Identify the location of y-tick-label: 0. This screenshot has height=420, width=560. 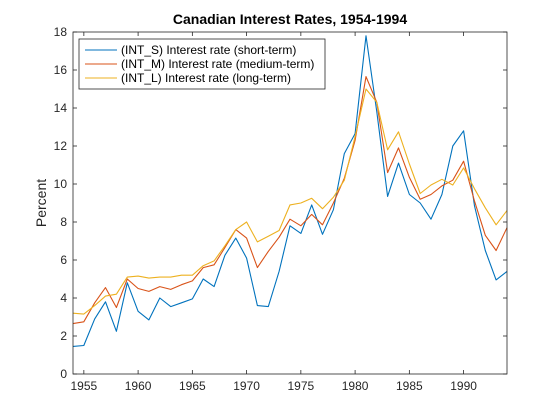
(63, 374).